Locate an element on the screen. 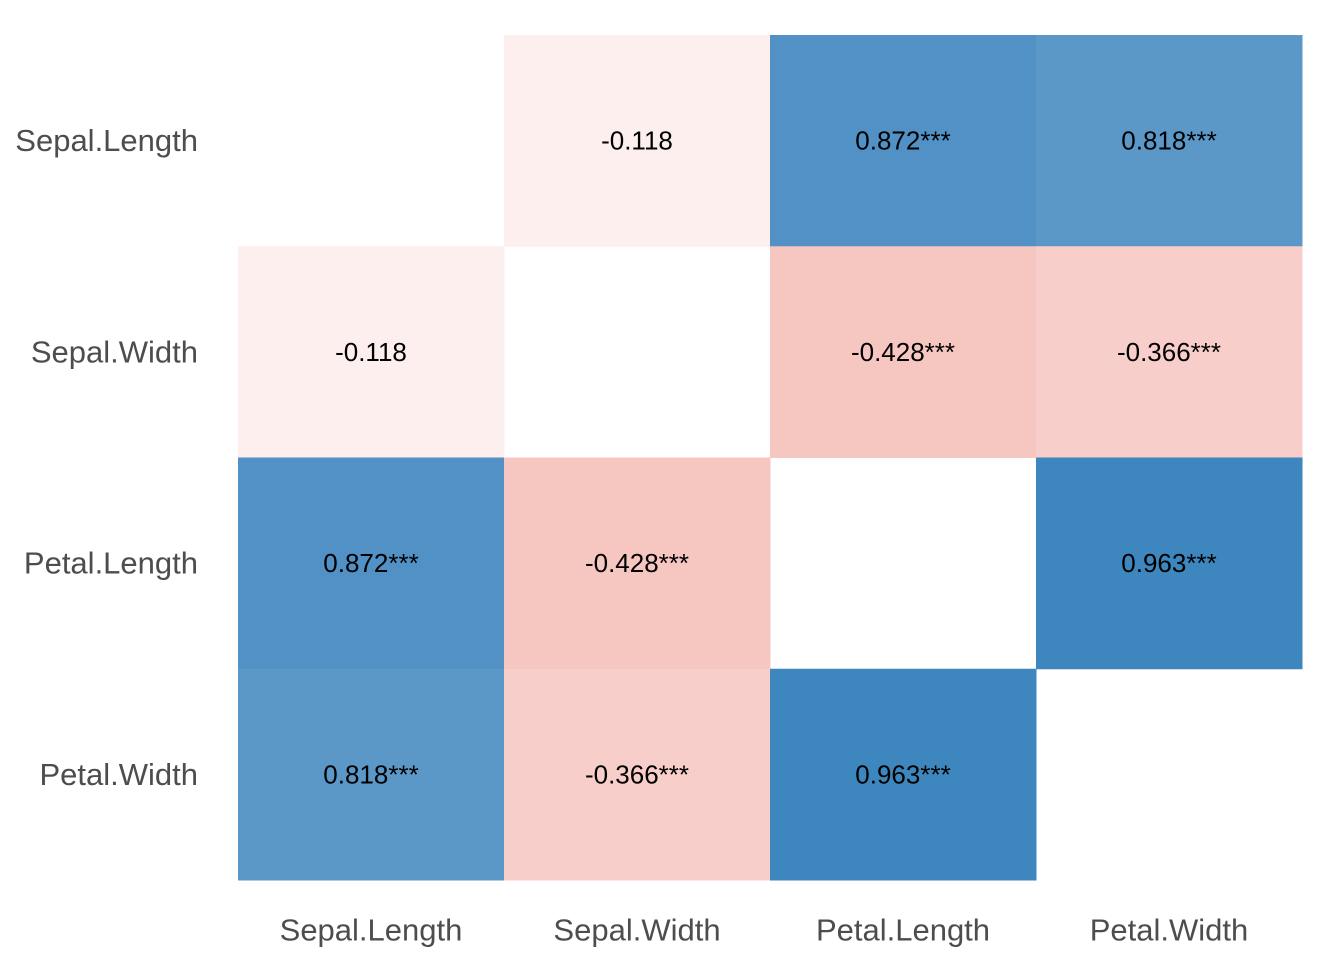 The image size is (1344, 960). y-tick-label: Sepal.Length is located at coordinates (106, 140).